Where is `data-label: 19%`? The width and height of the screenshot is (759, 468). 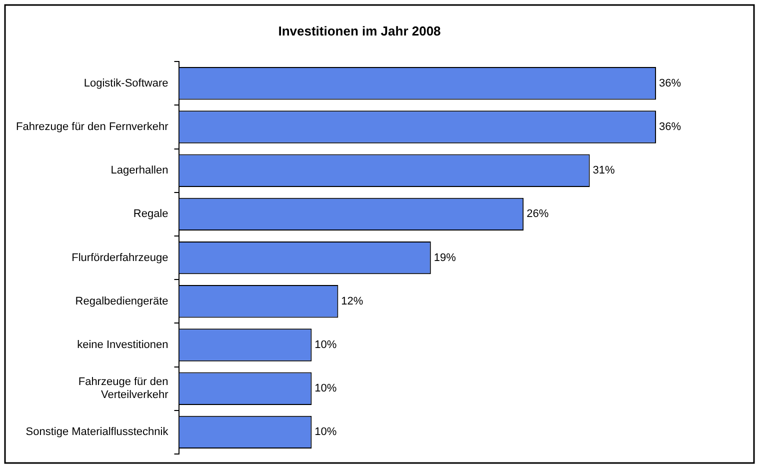 data-label: 19% is located at coordinates (445, 258).